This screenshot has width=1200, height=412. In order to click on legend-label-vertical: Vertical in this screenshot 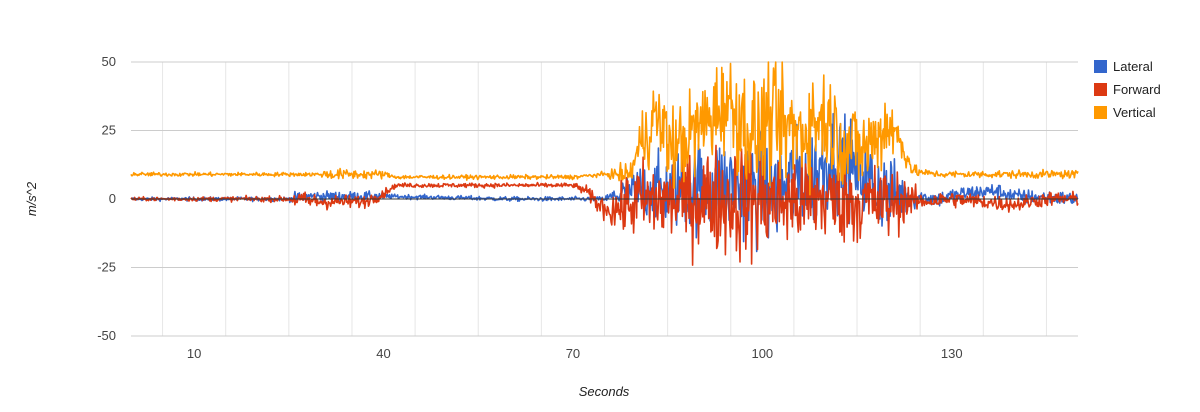, I will do `click(1134, 112)`.